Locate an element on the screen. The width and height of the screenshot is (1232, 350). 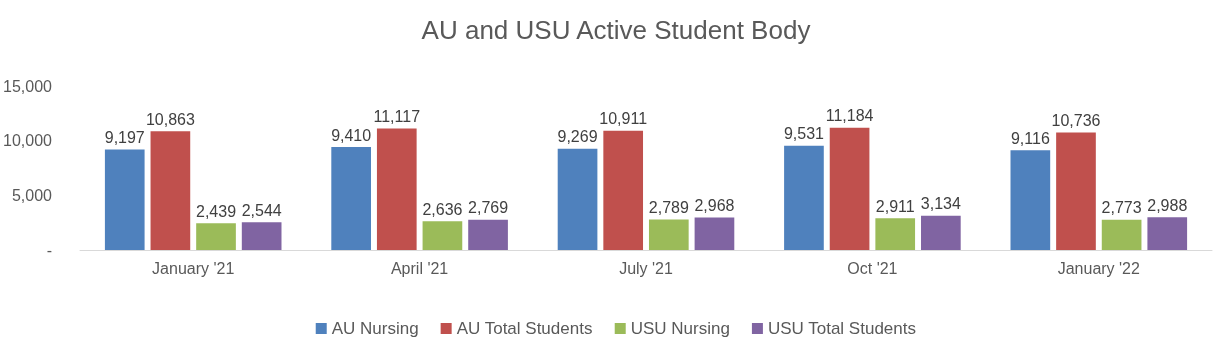
data-label: 2,988 is located at coordinates (1167, 205).